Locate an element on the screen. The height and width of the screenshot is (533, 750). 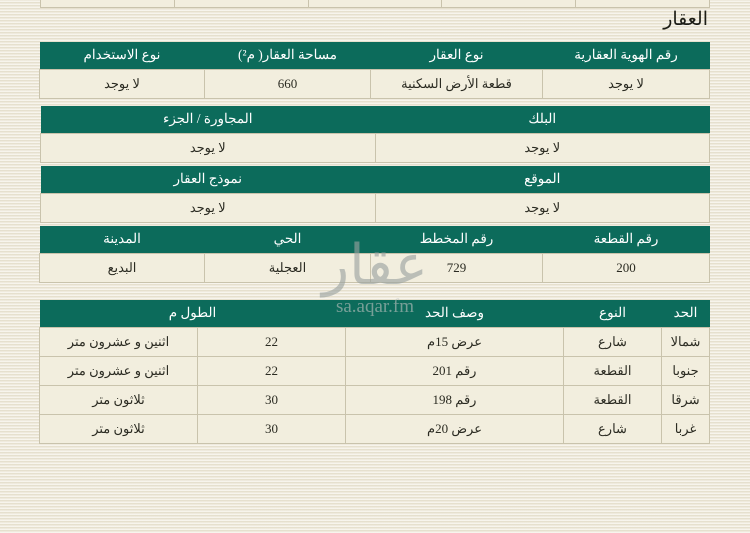
cell-real-estate-id: لا يوجد is located at coordinates (626, 83).